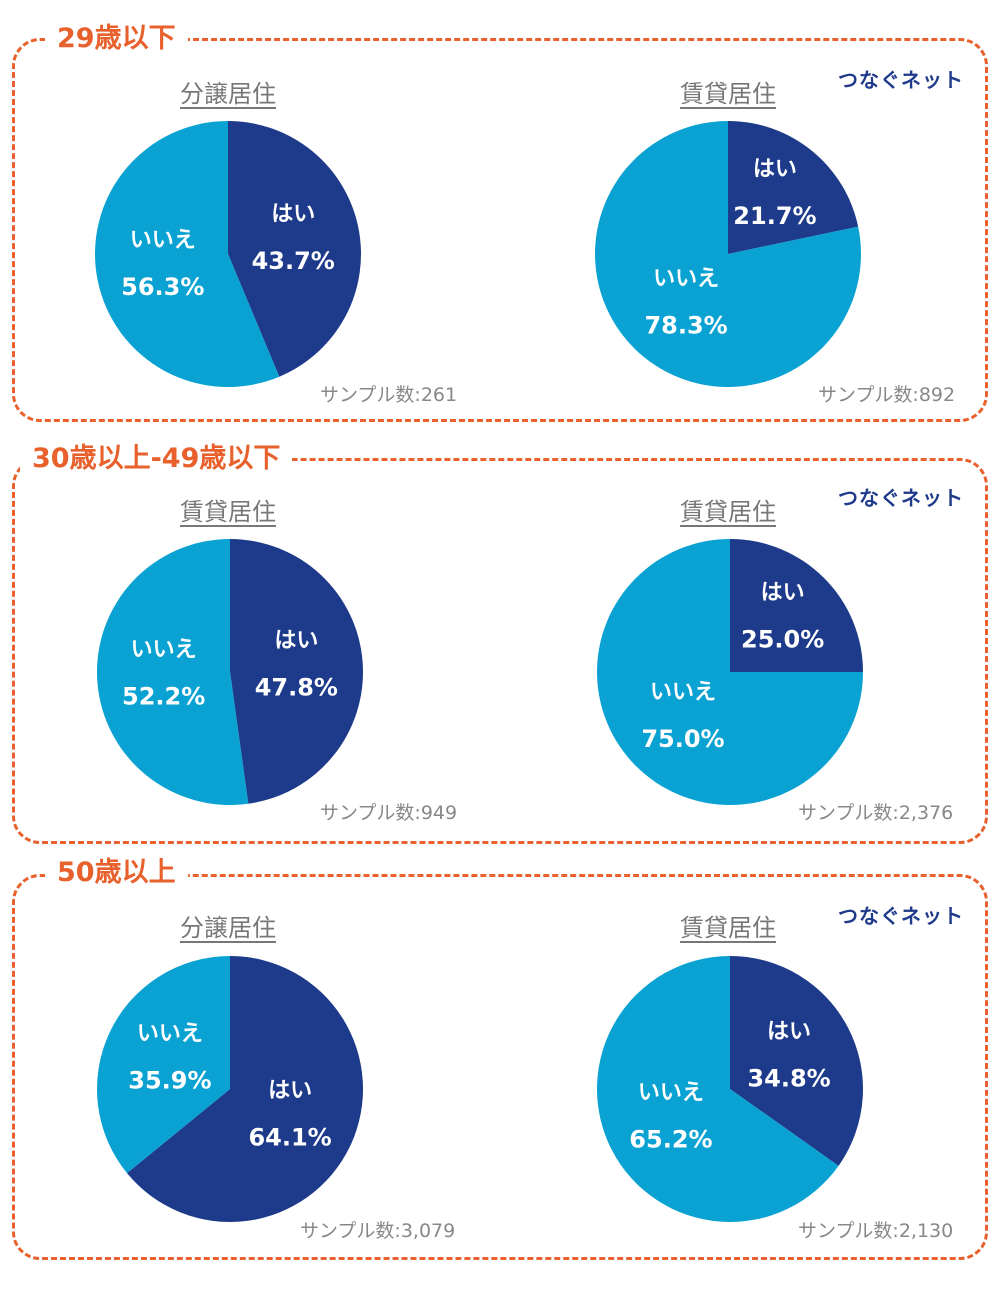  Describe the element at coordinates (782, 639) in the screenshot. I see `data-label-yes: 25.0%` at that location.